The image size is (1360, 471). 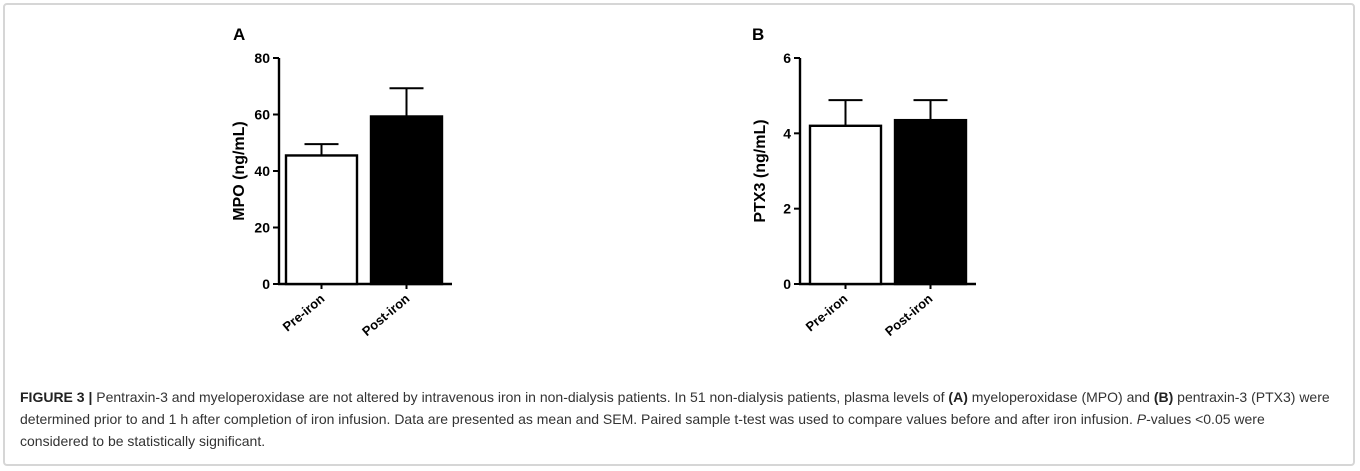 I want to click on panel-a-y-tick-label: 20, so click(x=262, y=228).